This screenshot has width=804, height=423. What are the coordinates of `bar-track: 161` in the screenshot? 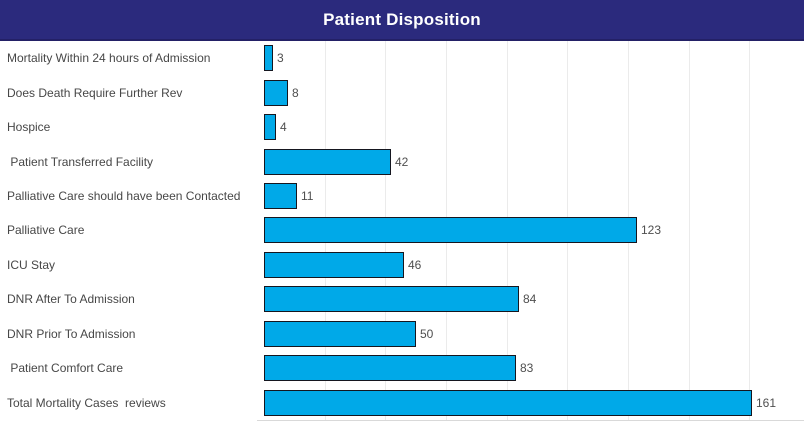 It's located at (534, 403).